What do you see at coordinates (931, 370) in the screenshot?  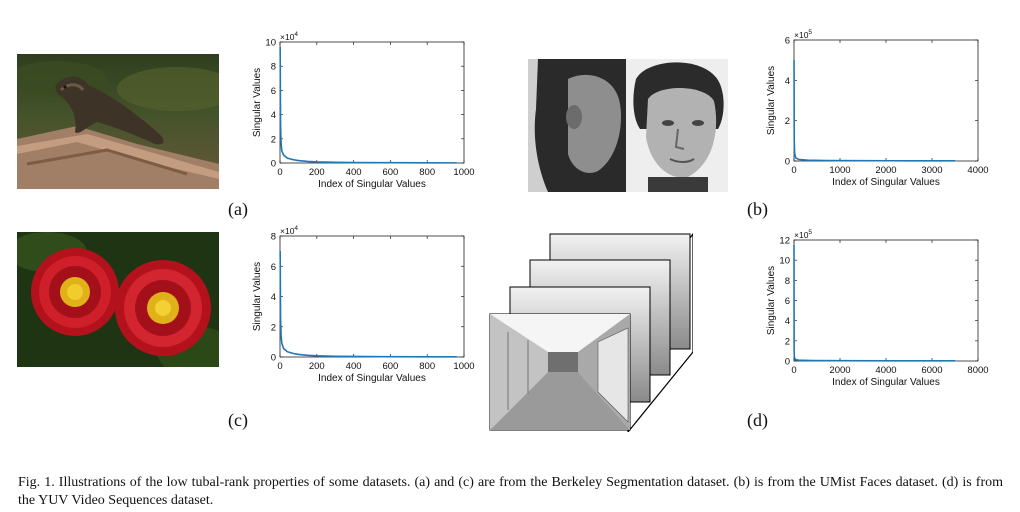 I see `x-tick-label: 6000` at bounding box center [931, 370].